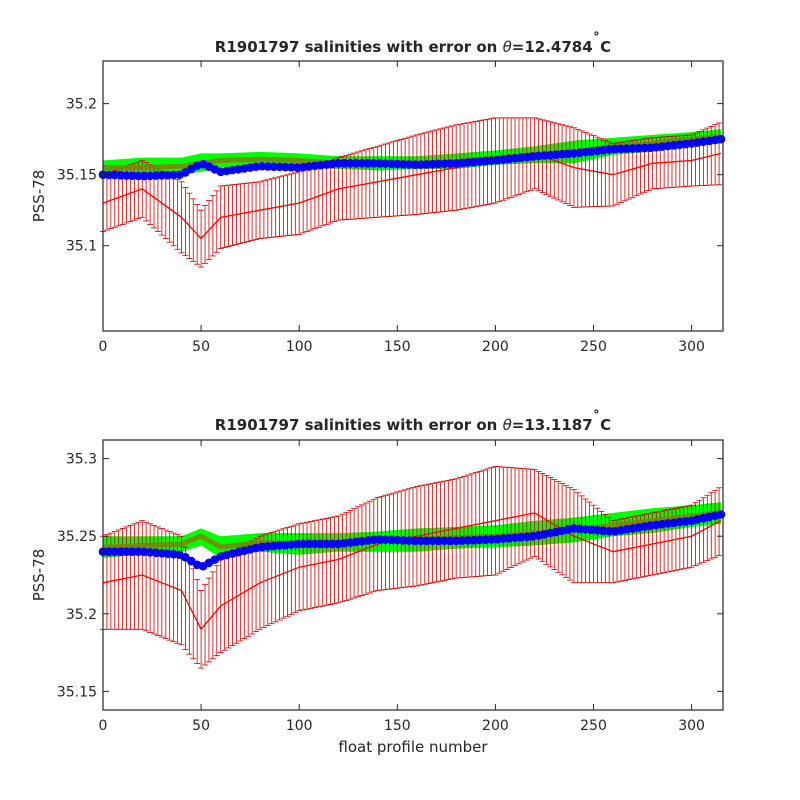  I want to click on top-calibrated-salinity-markers, so click(412, 157).